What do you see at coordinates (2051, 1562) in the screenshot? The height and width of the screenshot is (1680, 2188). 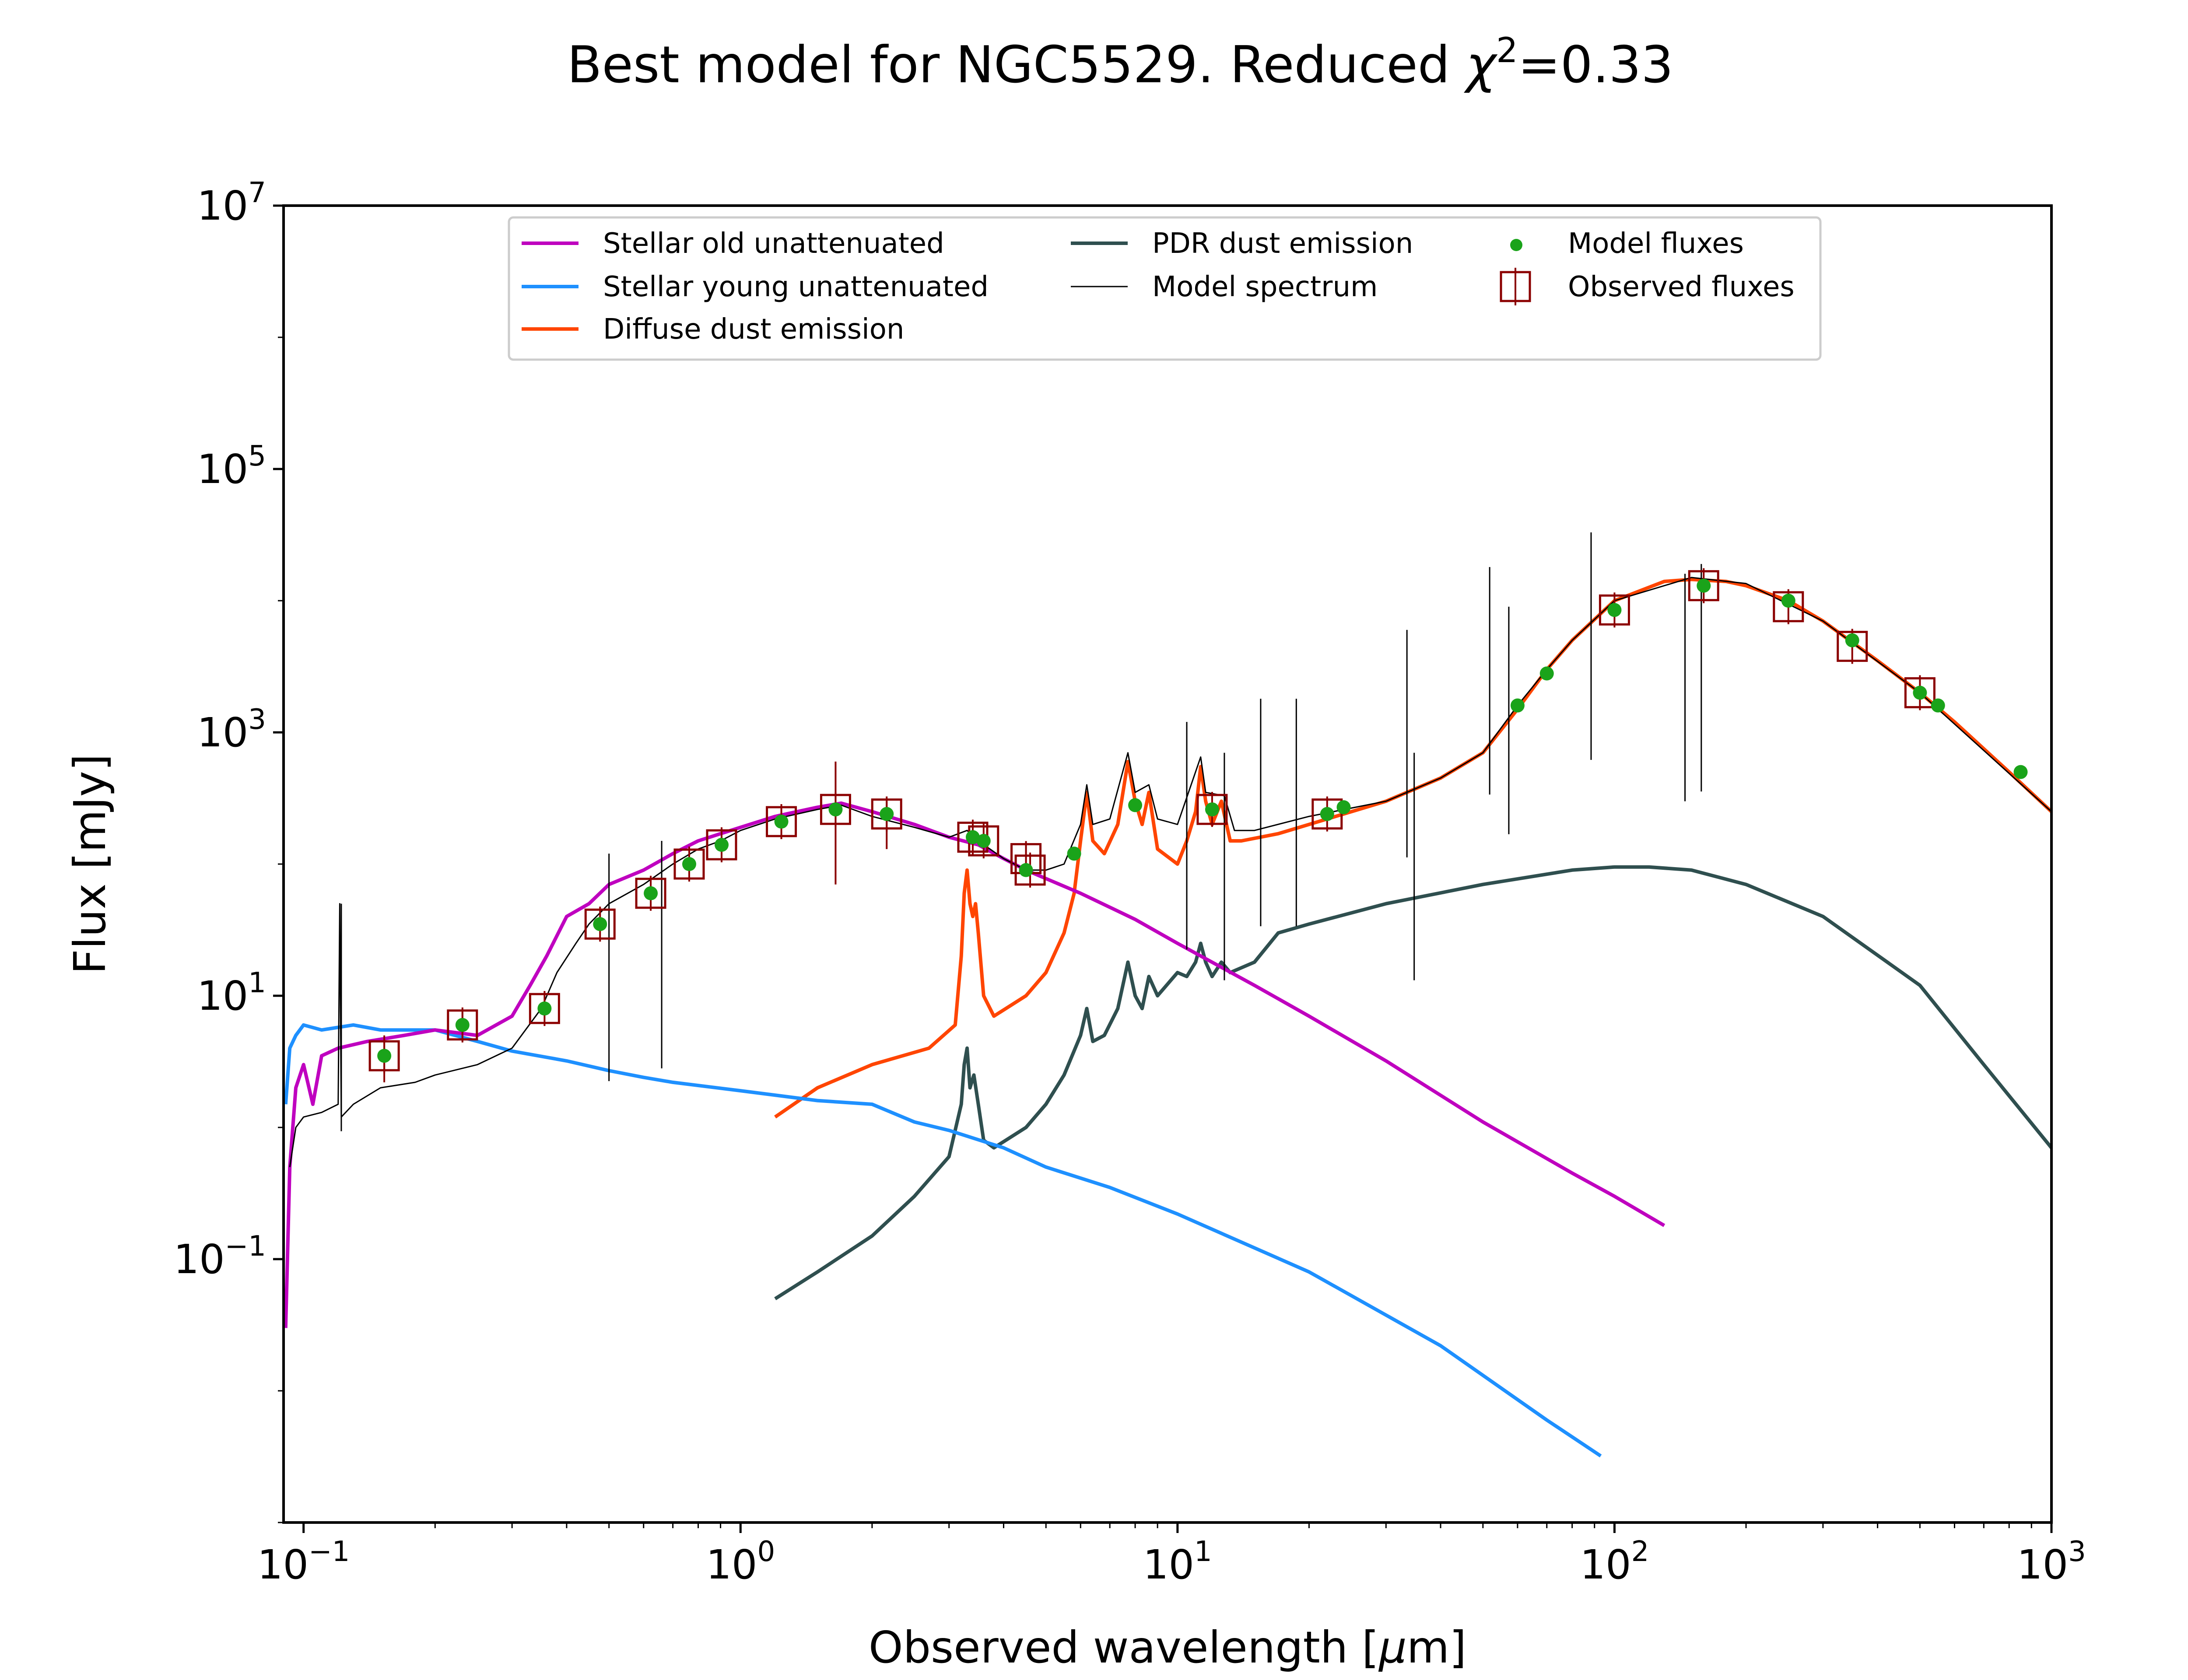 I see `x-tick-label: 10³` at bounding box center [2051, 1562].